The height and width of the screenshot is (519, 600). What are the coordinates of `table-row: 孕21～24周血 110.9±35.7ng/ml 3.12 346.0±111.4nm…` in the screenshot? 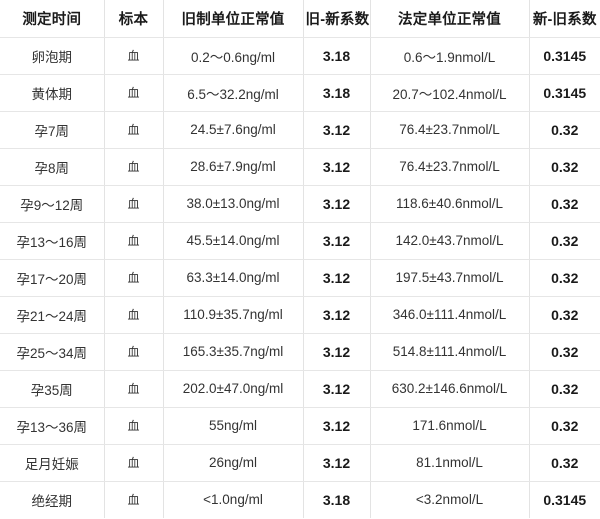 It's located at (300, 315).